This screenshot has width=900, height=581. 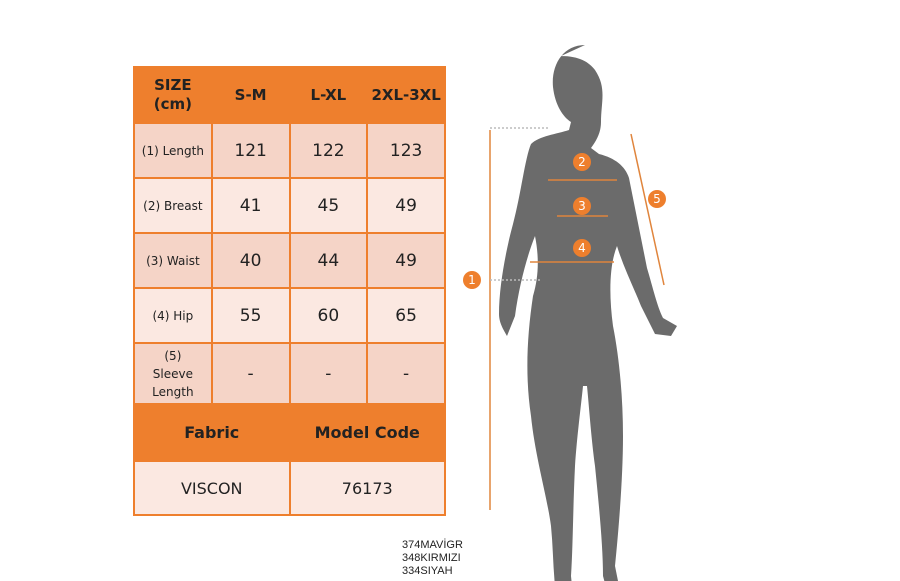 What do you see at coordinates (406, 315) in the screenshot?
I see `cell: 65` at bounding box center [406, 315].